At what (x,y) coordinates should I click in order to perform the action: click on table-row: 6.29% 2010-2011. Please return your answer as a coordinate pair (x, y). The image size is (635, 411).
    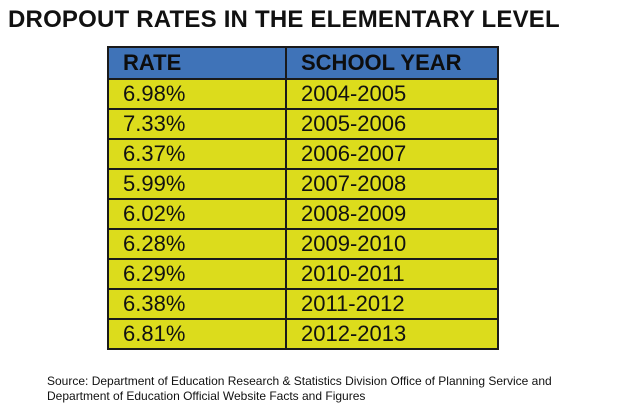
    Looking at the image, I should click on (303, 274).